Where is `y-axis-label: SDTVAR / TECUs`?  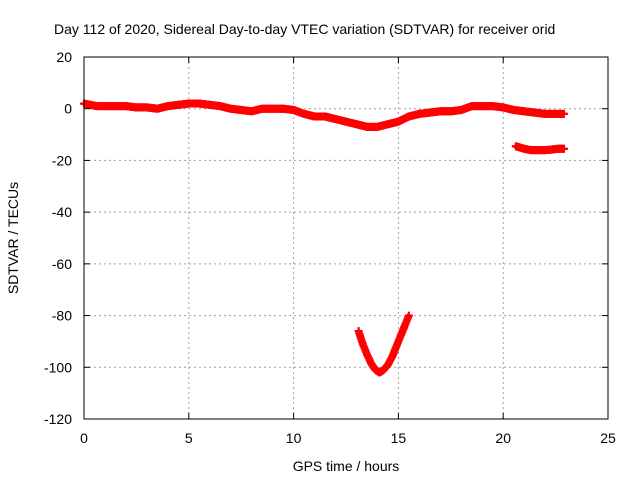
y-axis-label: SDTVAR / TECUs is located at coordinates (13, 238).